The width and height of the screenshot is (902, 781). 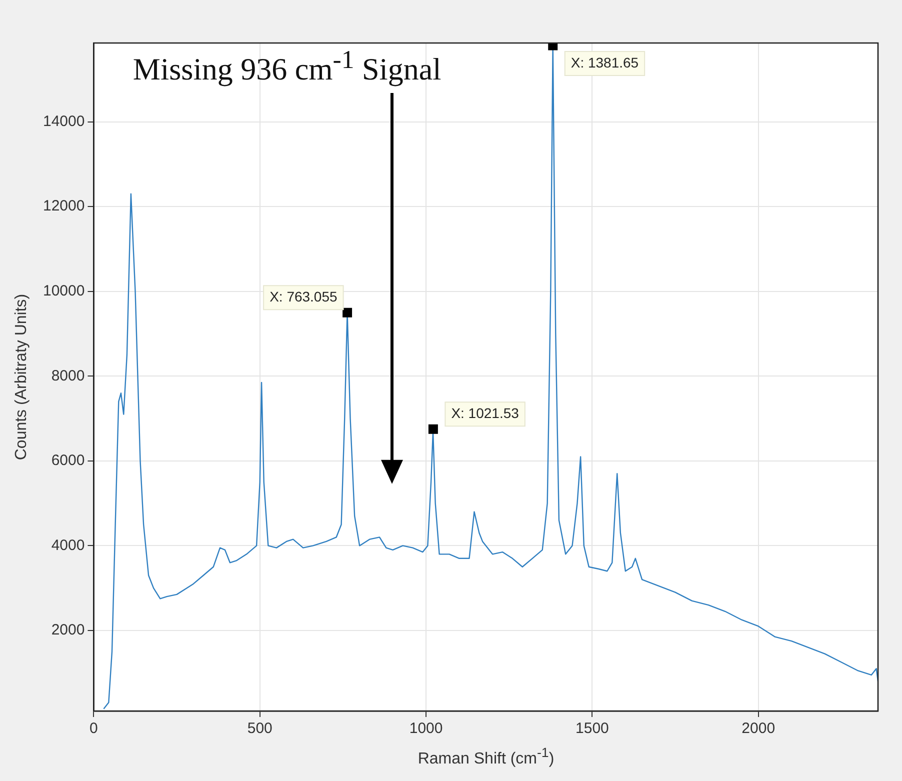 I want to click on annotation: Missing 936 cm$^{-1}$ Signal, so click(x=287, y=66).